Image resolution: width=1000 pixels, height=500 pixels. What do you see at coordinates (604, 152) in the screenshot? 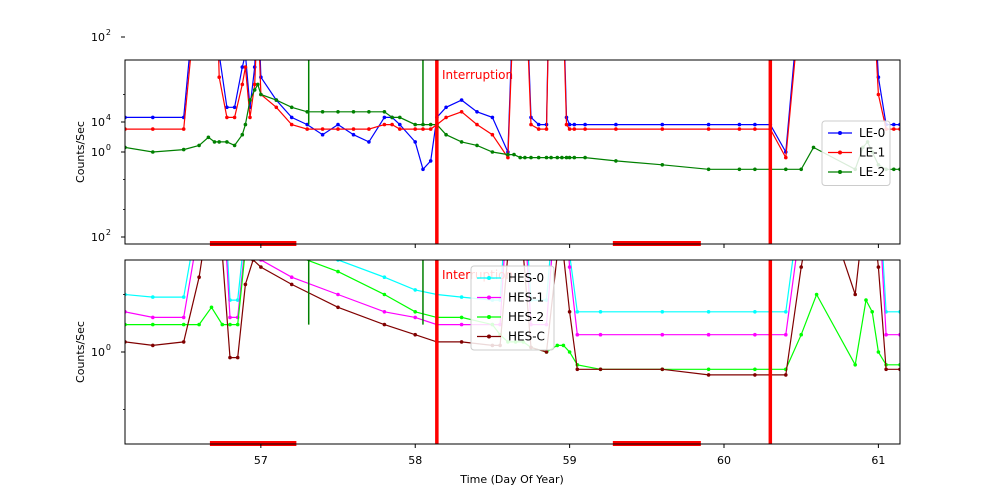
I see `top-interruption-lines` at bounding box center [604, 152].